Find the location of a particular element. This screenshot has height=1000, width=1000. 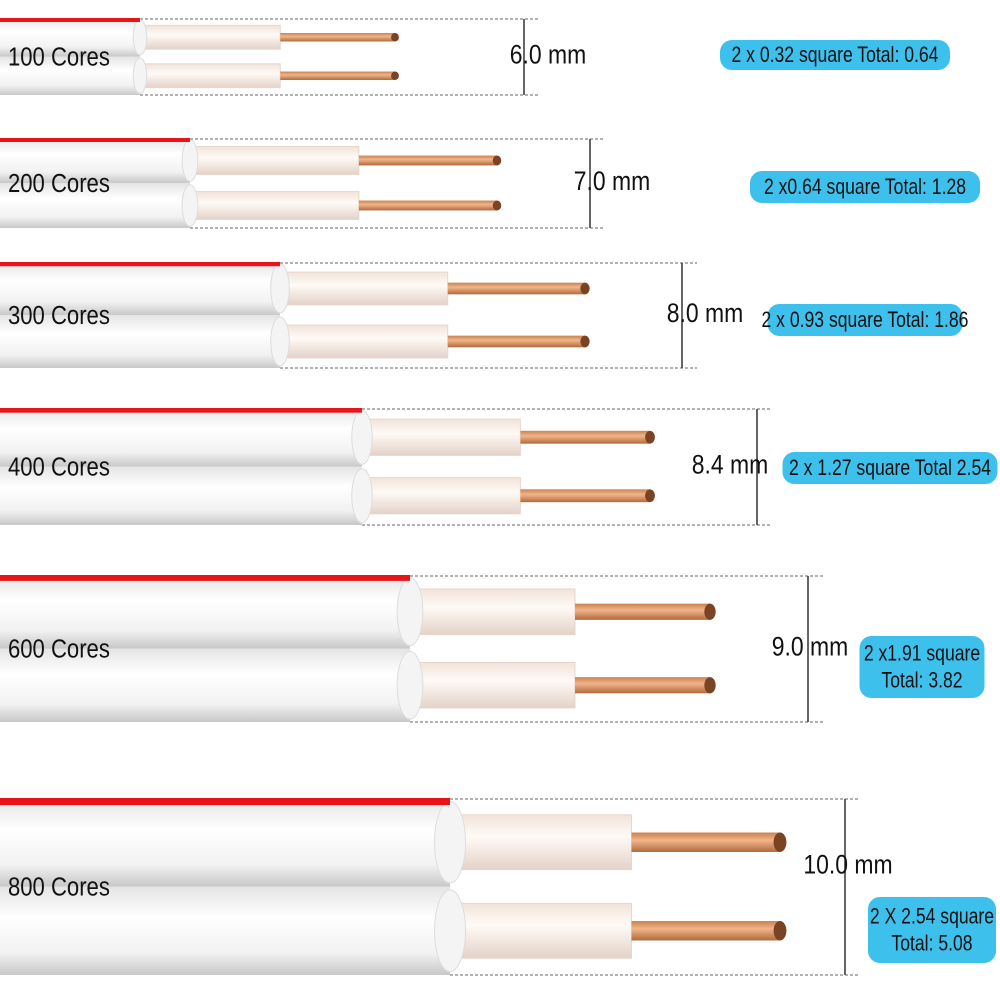

spec-text: 2 X 2.54 square is located at coordinates (932, 917).